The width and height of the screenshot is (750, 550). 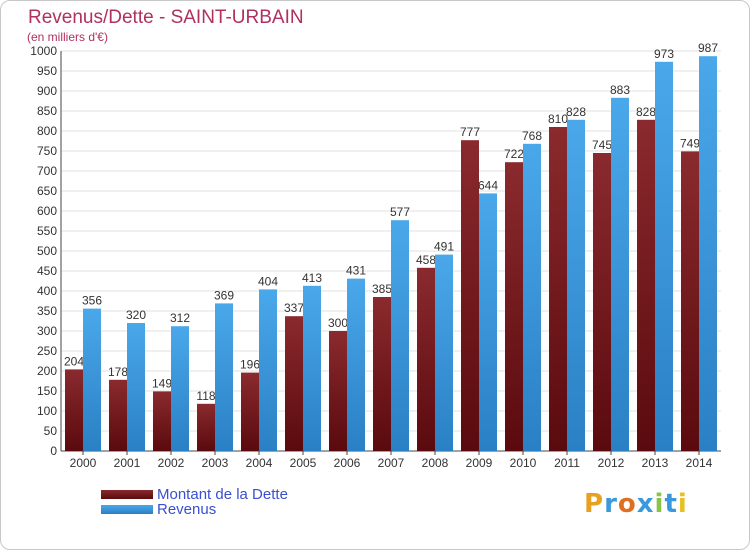 What do you see at coordinates (47, 71) in the screenshot?
I see `y-tick-label: 950` at bounding box center [47, 71].